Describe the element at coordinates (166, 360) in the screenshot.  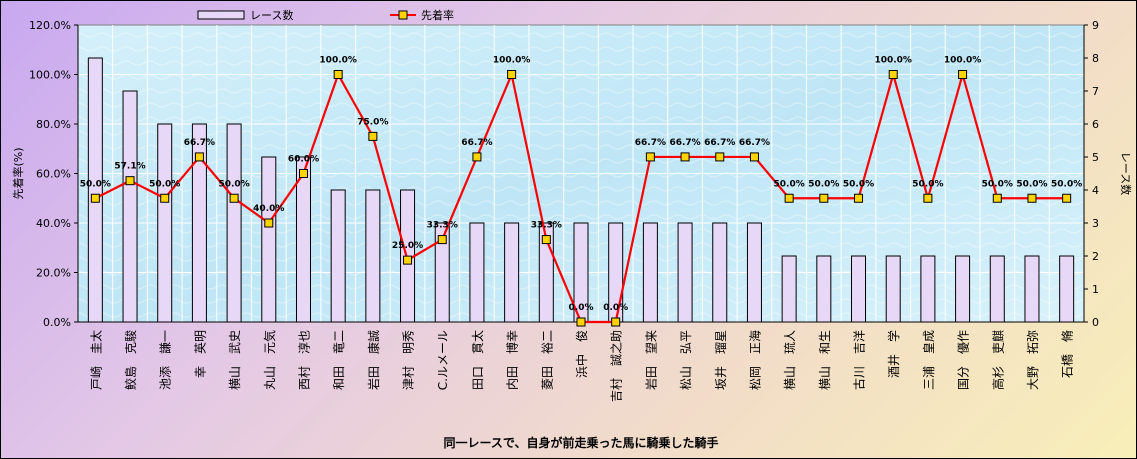
I see `category-label: 池添 謙一` at that location.